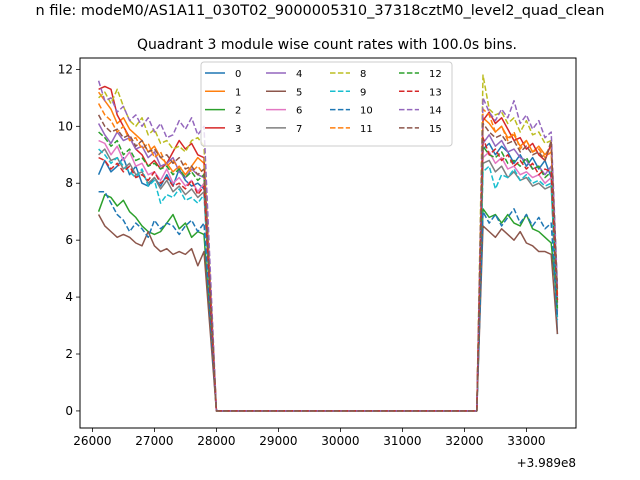 The height and width of the screenshot is (480, 640). I want to click on legend-box, so click(326, 104).